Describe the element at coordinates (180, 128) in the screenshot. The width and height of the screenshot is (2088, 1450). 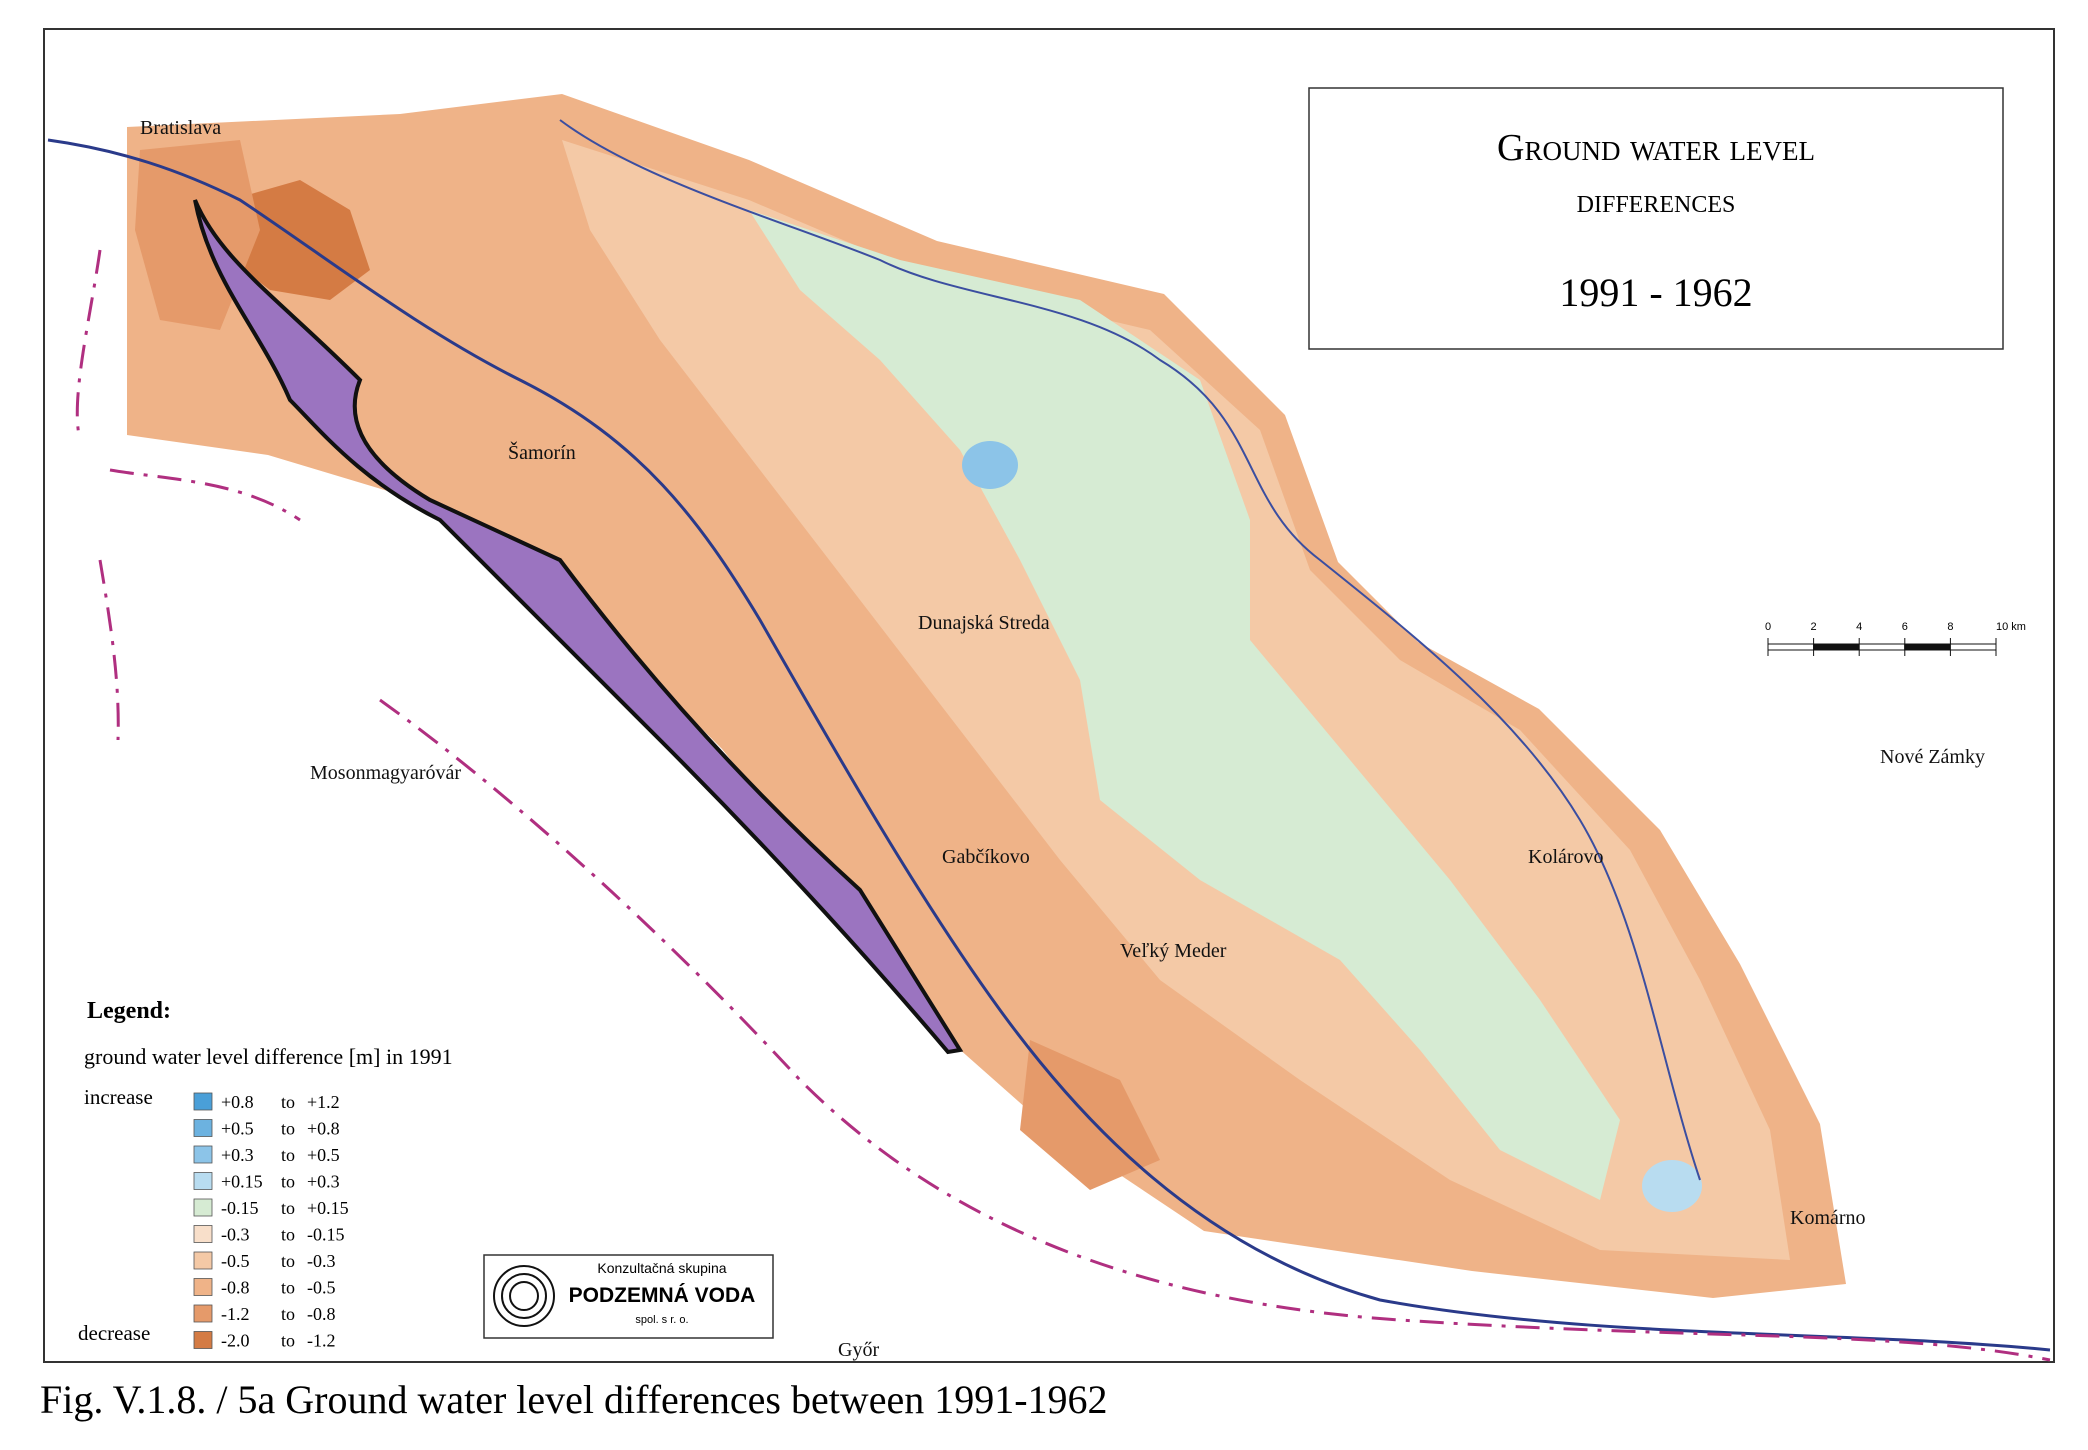
I see `place-name: Bratislava` at that location.